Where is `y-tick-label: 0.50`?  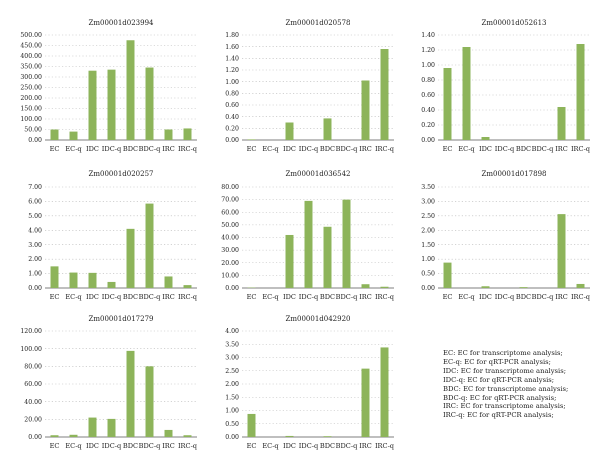
y-tick-label: 0.50 is located at coordinates (428, 274).